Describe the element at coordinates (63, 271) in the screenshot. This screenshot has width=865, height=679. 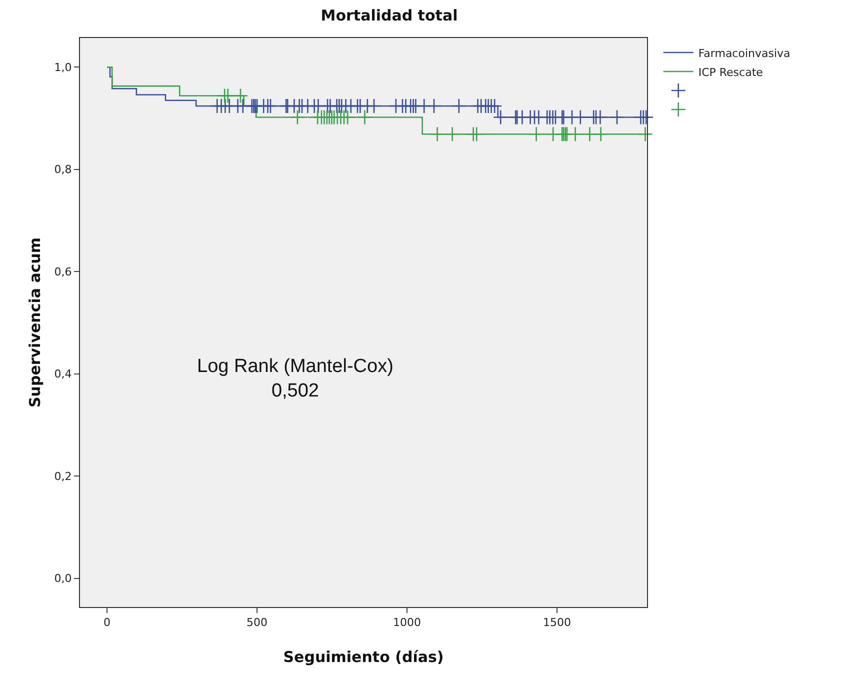
I see `y-tick-label: 0,6` at that location.